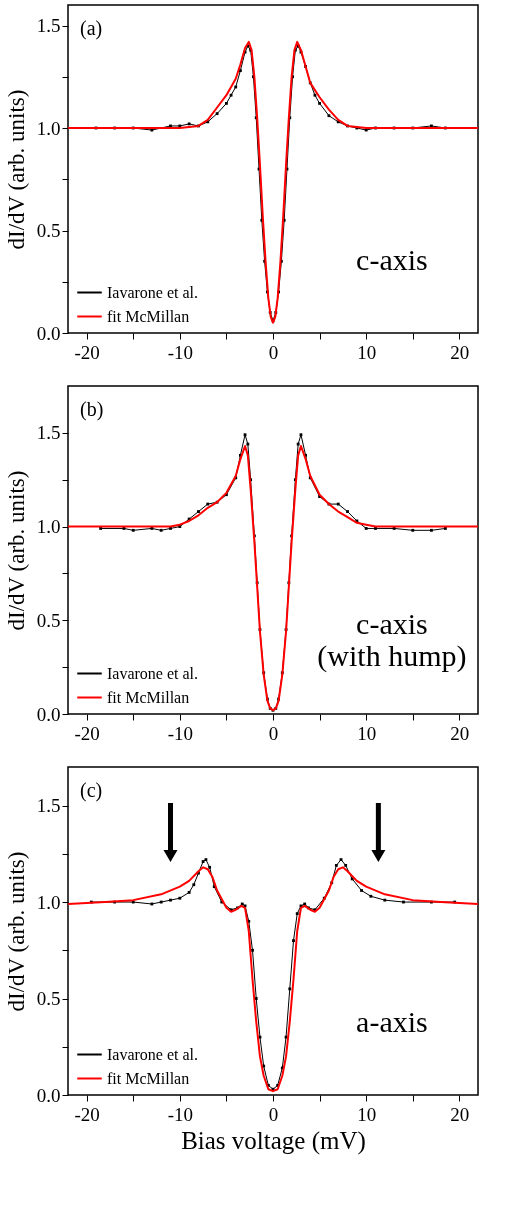 The height and width of the screenshot is (1219, 523). What do you see at coordinates (91, 28) in the screenshot?
I see `annotation: (a)` at bounding box center [91, 28].